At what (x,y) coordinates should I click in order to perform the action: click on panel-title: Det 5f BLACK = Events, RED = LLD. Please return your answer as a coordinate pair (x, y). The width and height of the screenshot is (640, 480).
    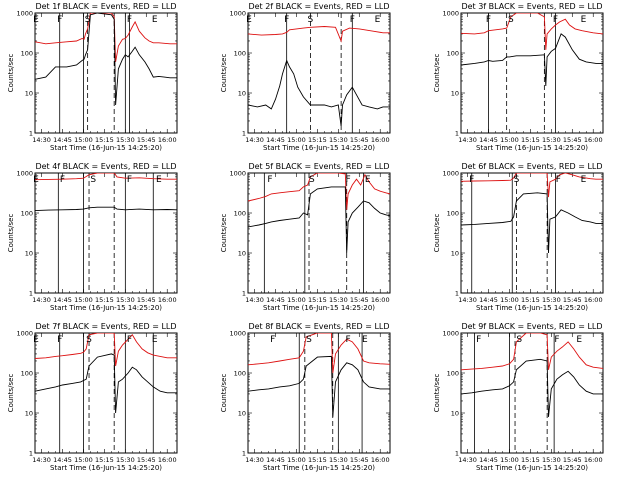
    Looking at the image, I should click on (318, 166).